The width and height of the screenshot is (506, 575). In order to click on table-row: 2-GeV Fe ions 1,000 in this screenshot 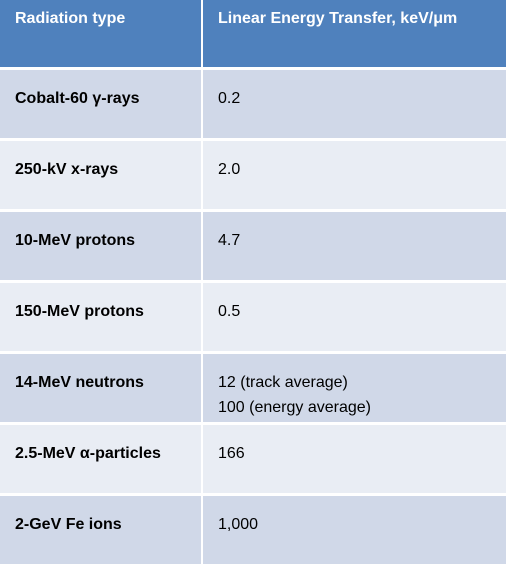, I will do `click(253, 531)`.